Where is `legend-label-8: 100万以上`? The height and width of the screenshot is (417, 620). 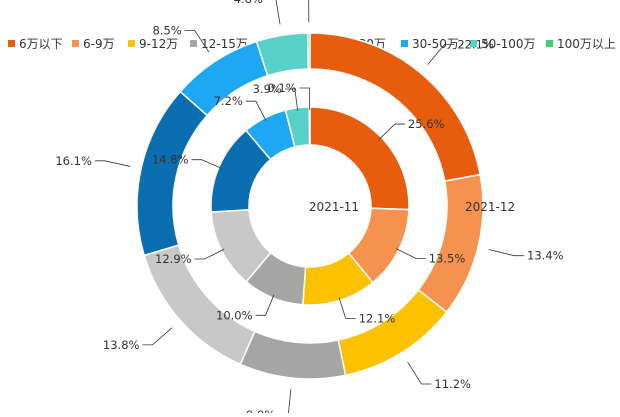 legend-label-8: 100万以上 is located at coordinates (586, 44).